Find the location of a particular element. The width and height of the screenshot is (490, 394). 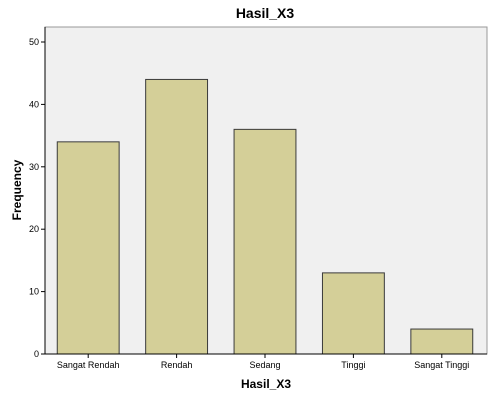

x-tick-label: Tinggi is located at coordinates (353, 365).